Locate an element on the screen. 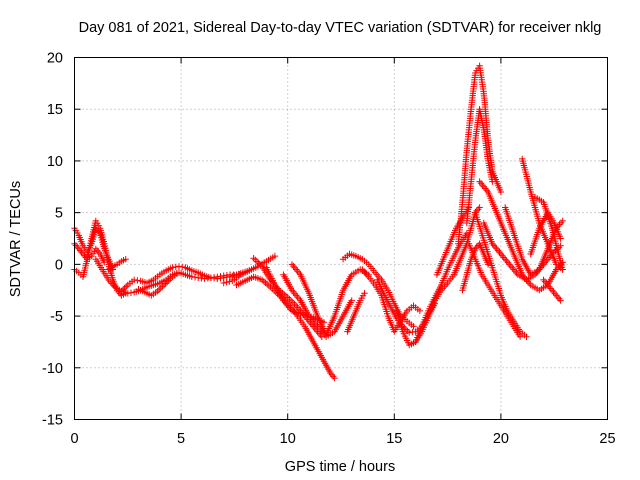  y-tick-label: 10 is located at coordinates (55, 162).